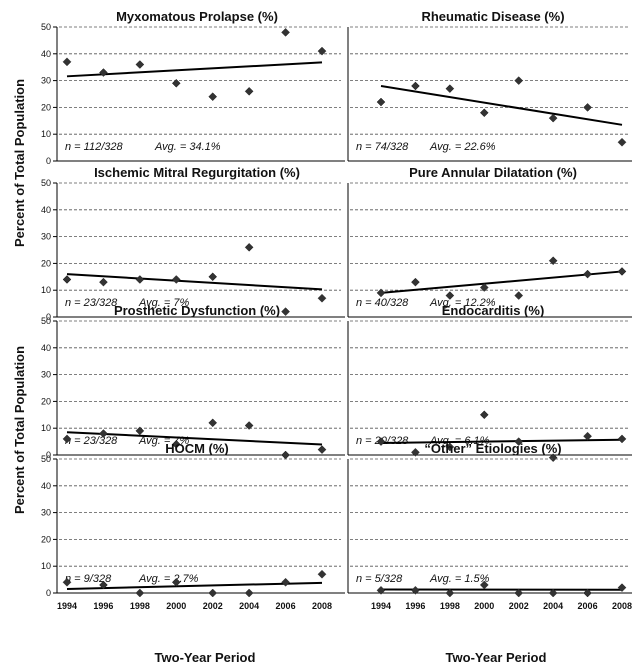 The image size is (632, 668). What do you see at coordinates (450, 606) in the screenshot?
I see `x-tick-label: 1998` at bounding box center [450, 606].